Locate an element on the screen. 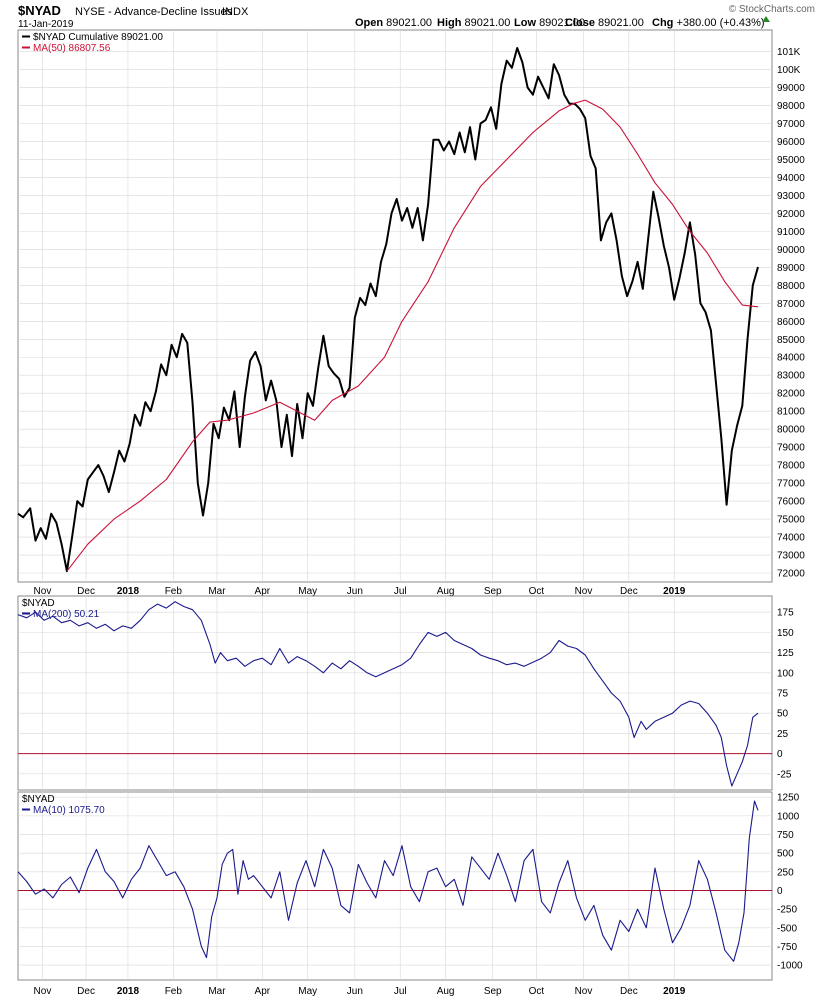  ohlc-open: Open 89021.00 is located at coordinates (393, 23).